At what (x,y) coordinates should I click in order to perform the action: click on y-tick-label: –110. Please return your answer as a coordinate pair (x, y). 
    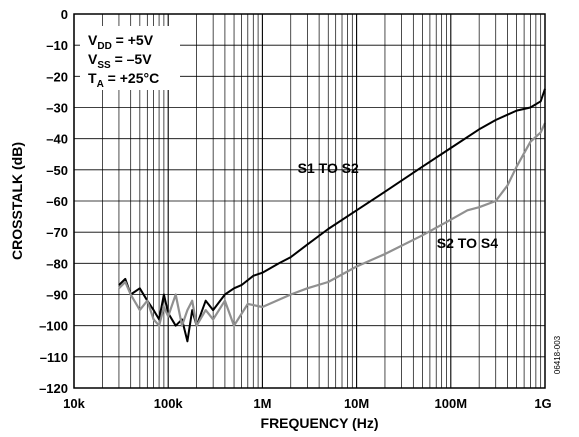
    Looking at the image, I should click on (54, 357).